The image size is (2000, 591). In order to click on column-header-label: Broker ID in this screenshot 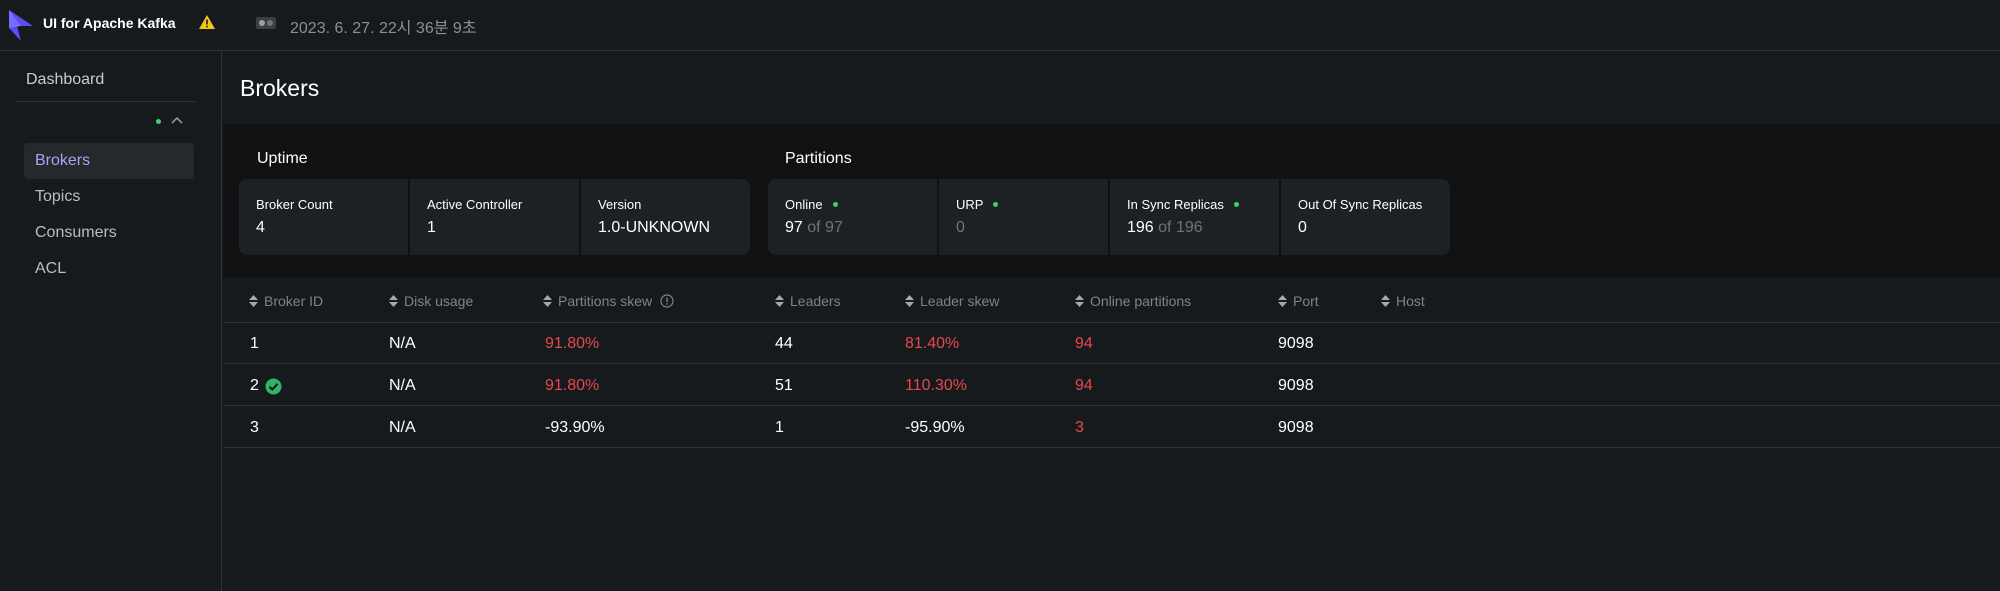, I will do `click(294, 301)`.